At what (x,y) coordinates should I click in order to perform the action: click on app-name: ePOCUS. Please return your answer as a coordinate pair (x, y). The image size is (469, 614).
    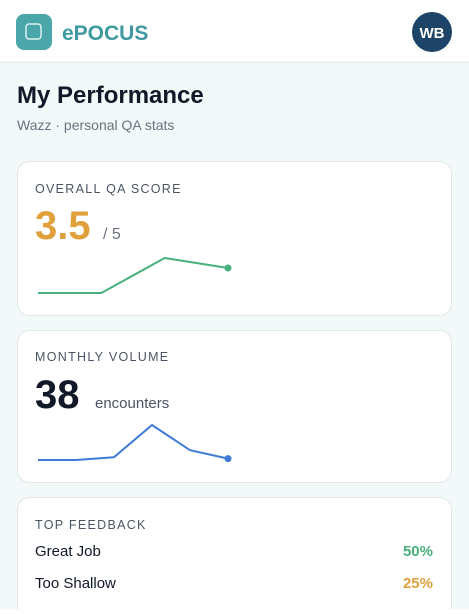
    Looking at the image, I should click on (105, 33).